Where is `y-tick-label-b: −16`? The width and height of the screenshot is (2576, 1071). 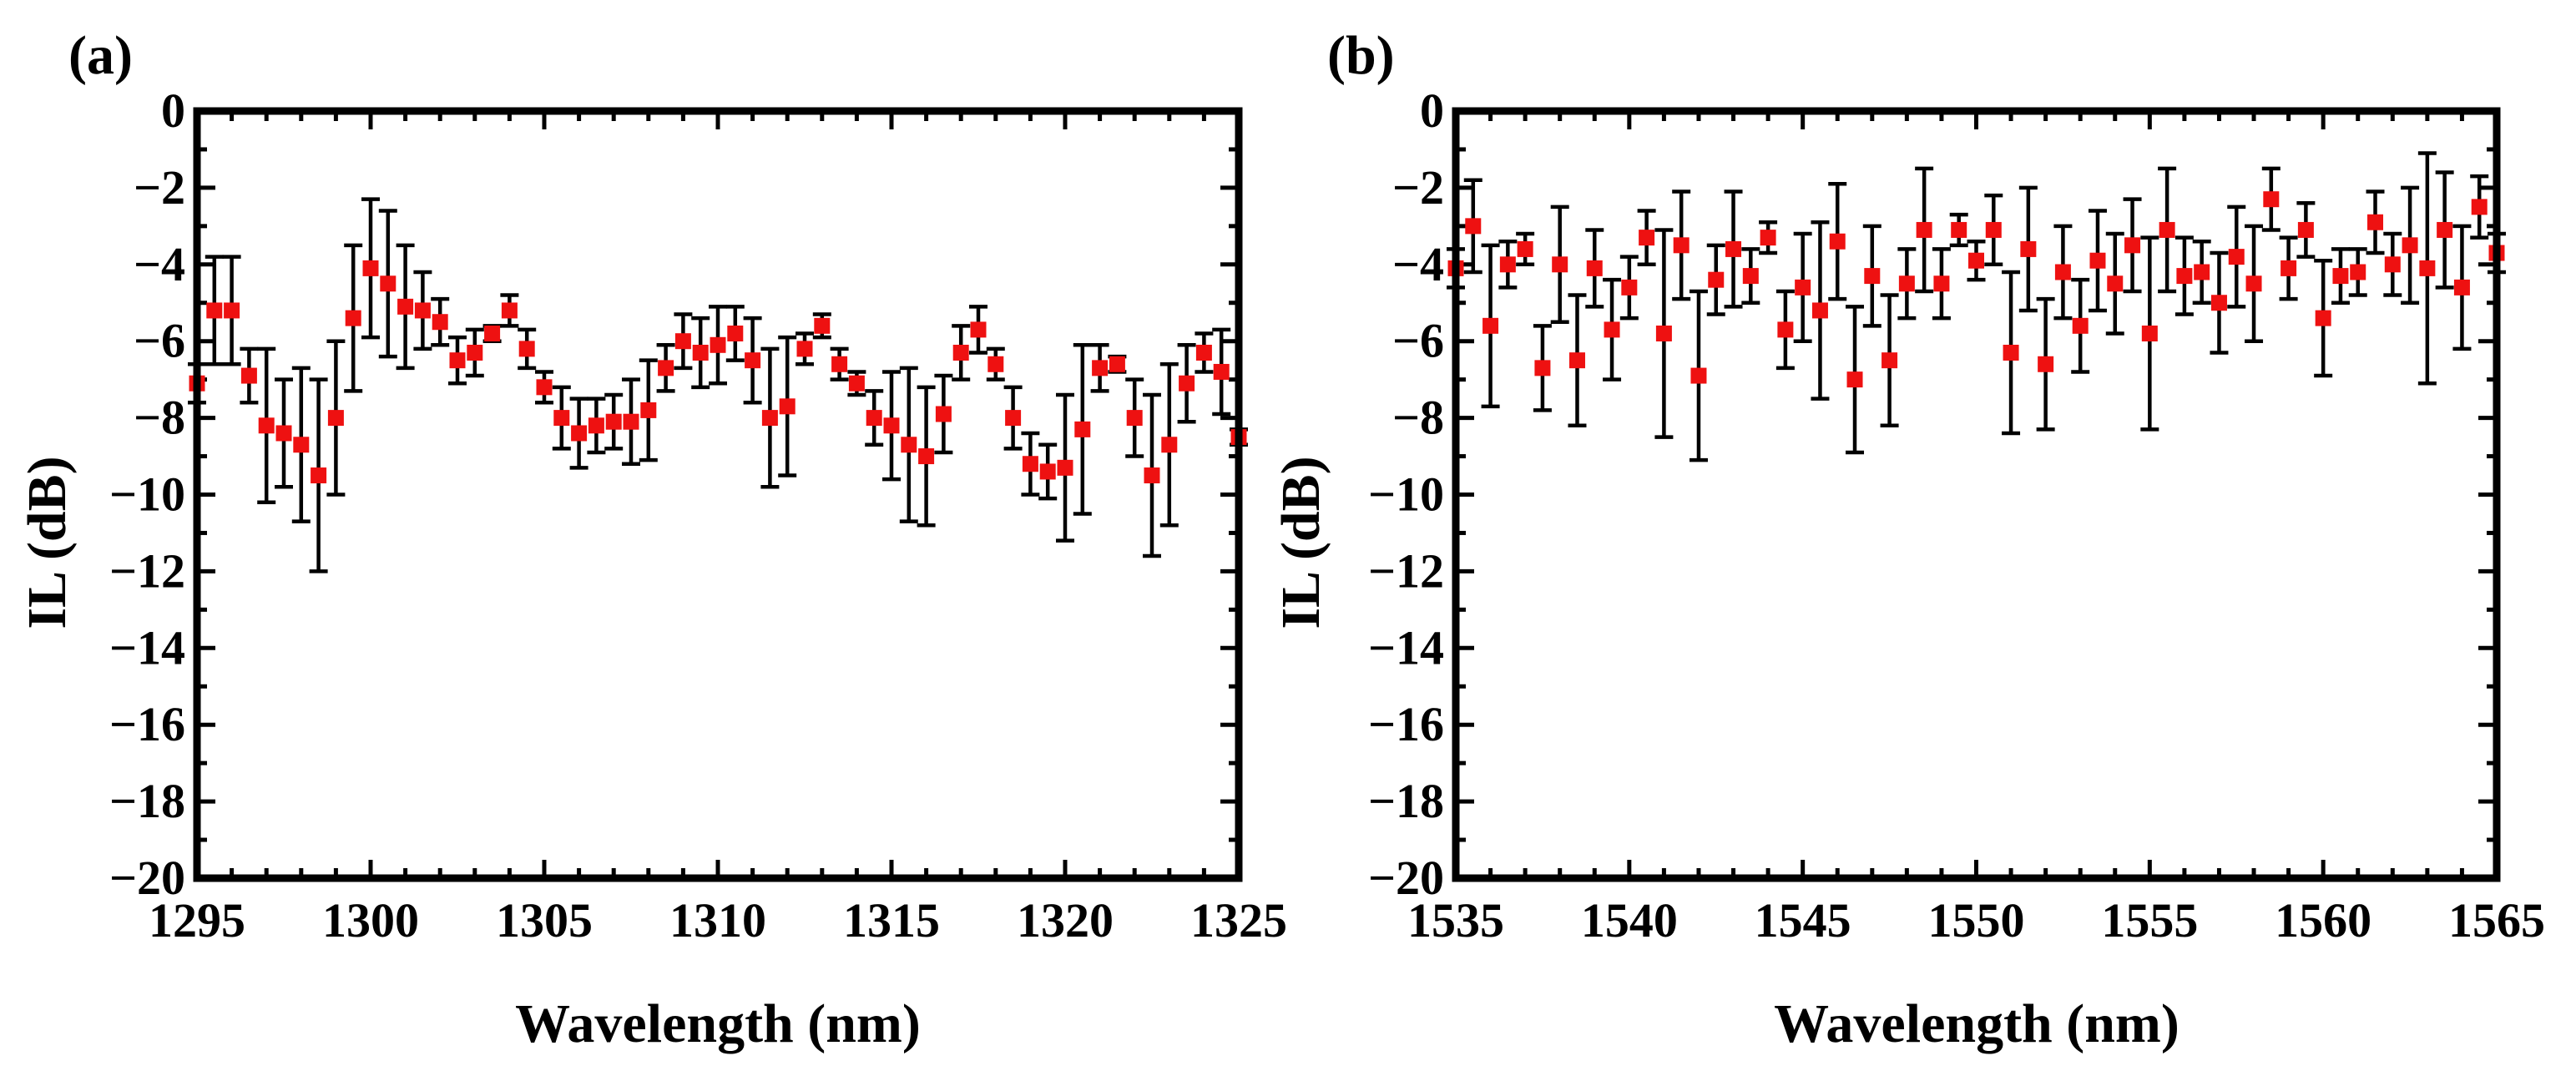 y-tick-label-b: −16 is located at coordinates (1406, 724).